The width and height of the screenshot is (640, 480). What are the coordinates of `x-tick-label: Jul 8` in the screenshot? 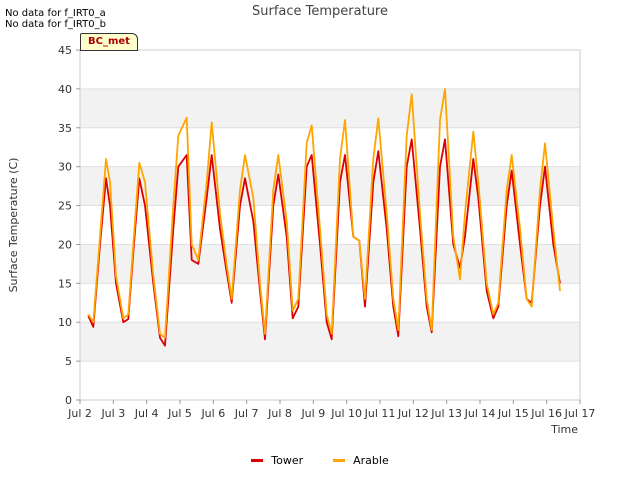 It's located at (279, 413).